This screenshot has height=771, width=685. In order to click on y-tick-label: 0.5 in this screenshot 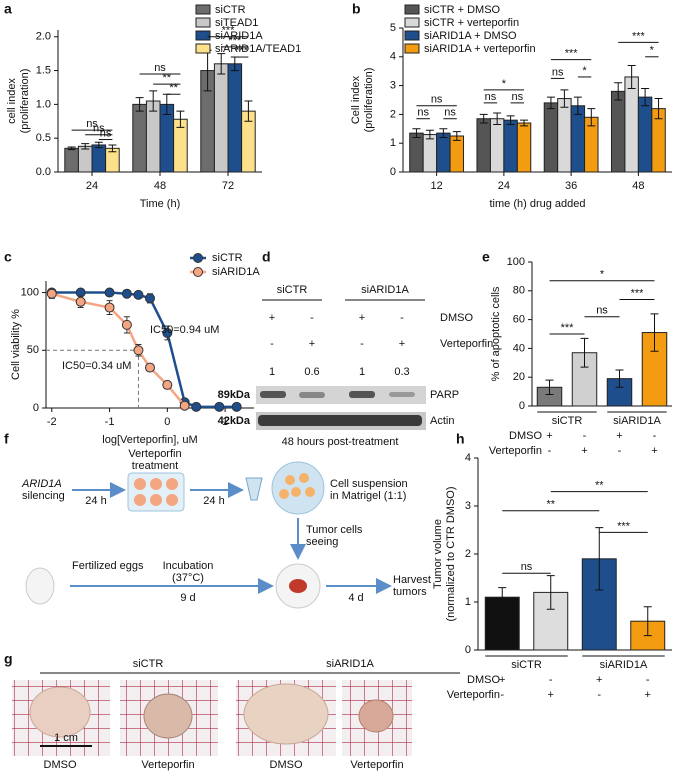, I will do `click(43, 138)`.